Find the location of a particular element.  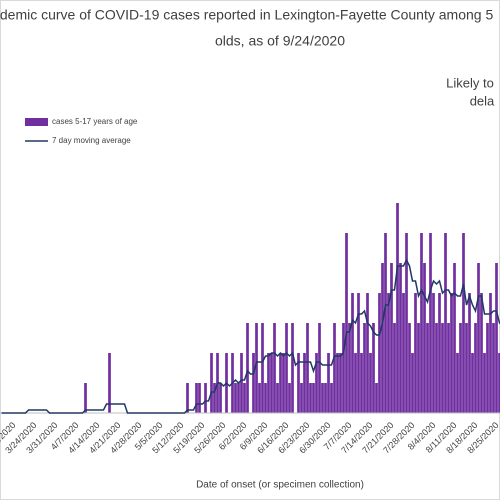

annotation: dela is located at coordinates (482, 100).